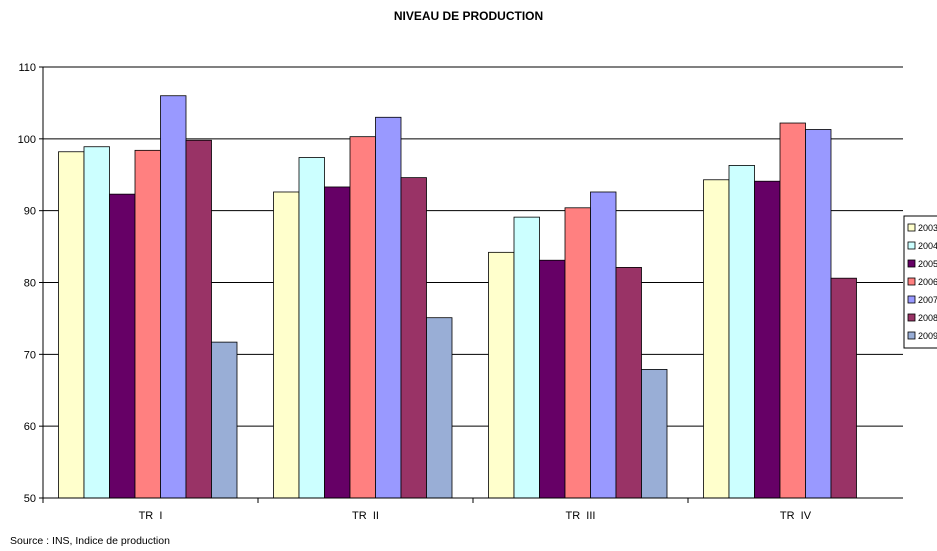 The height and width of the screenshot is (551, 937). What do you see at coordinates (27, 140) in the screenshot?
I see `y-tick-label: 100` at bounding box center [27, 140].